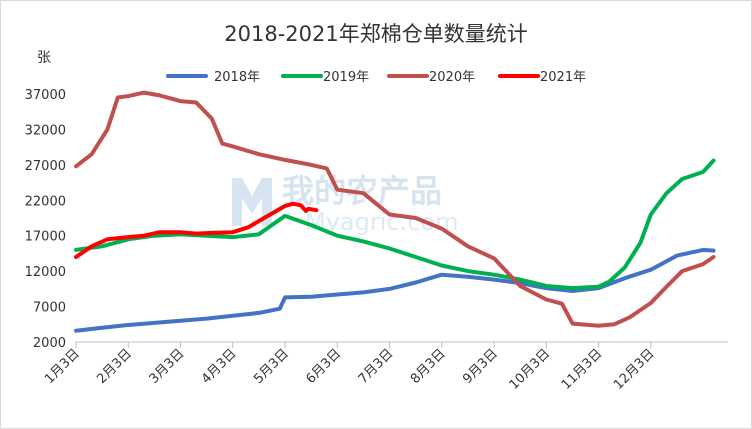 Image resolution: width=752 pixels, height=429 pixels. Describe the element at coordinates (252, 202) in the screenshot. I see `watermark-m-icon` at that location.